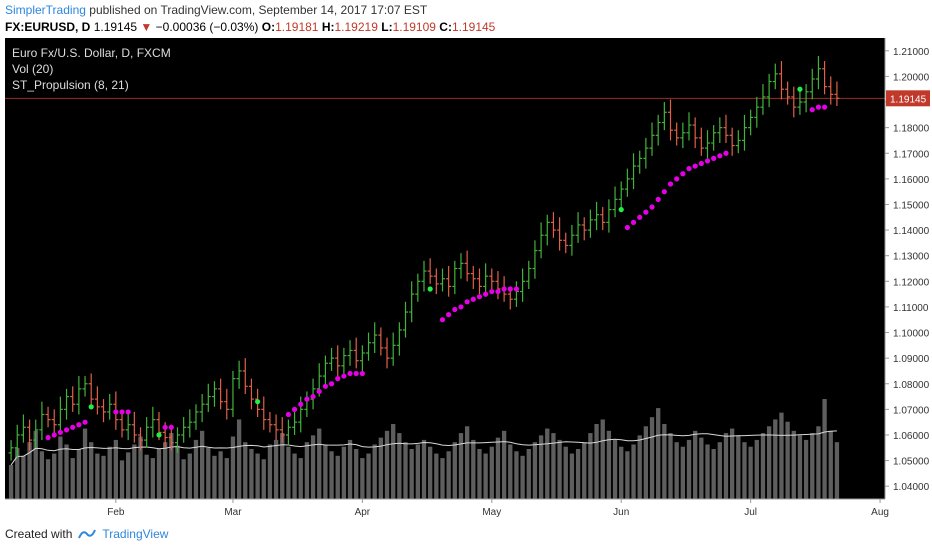 The width and height of the screenshot is (932, 550). Describe the element at coordinates (911, 359) in the screenshot. I see `price-tick-label: 1.09000` at that location.